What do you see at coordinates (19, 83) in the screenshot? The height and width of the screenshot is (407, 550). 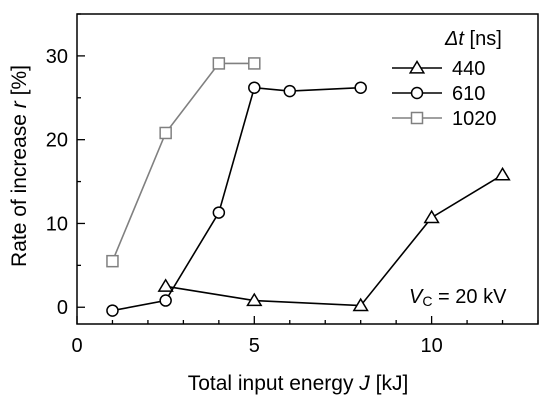 I see `y-axis-label-unit: [%]` at bounding box center [19, 83].